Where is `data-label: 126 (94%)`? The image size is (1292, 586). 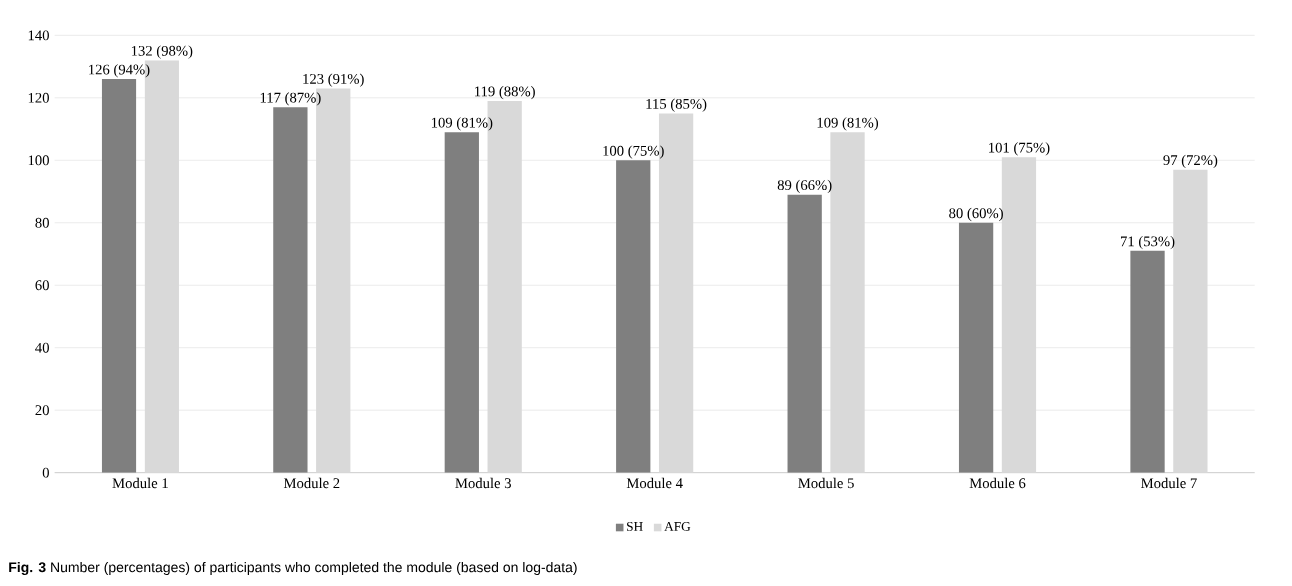 data-label: 126 (94%) is located at coordinates (119, 71).